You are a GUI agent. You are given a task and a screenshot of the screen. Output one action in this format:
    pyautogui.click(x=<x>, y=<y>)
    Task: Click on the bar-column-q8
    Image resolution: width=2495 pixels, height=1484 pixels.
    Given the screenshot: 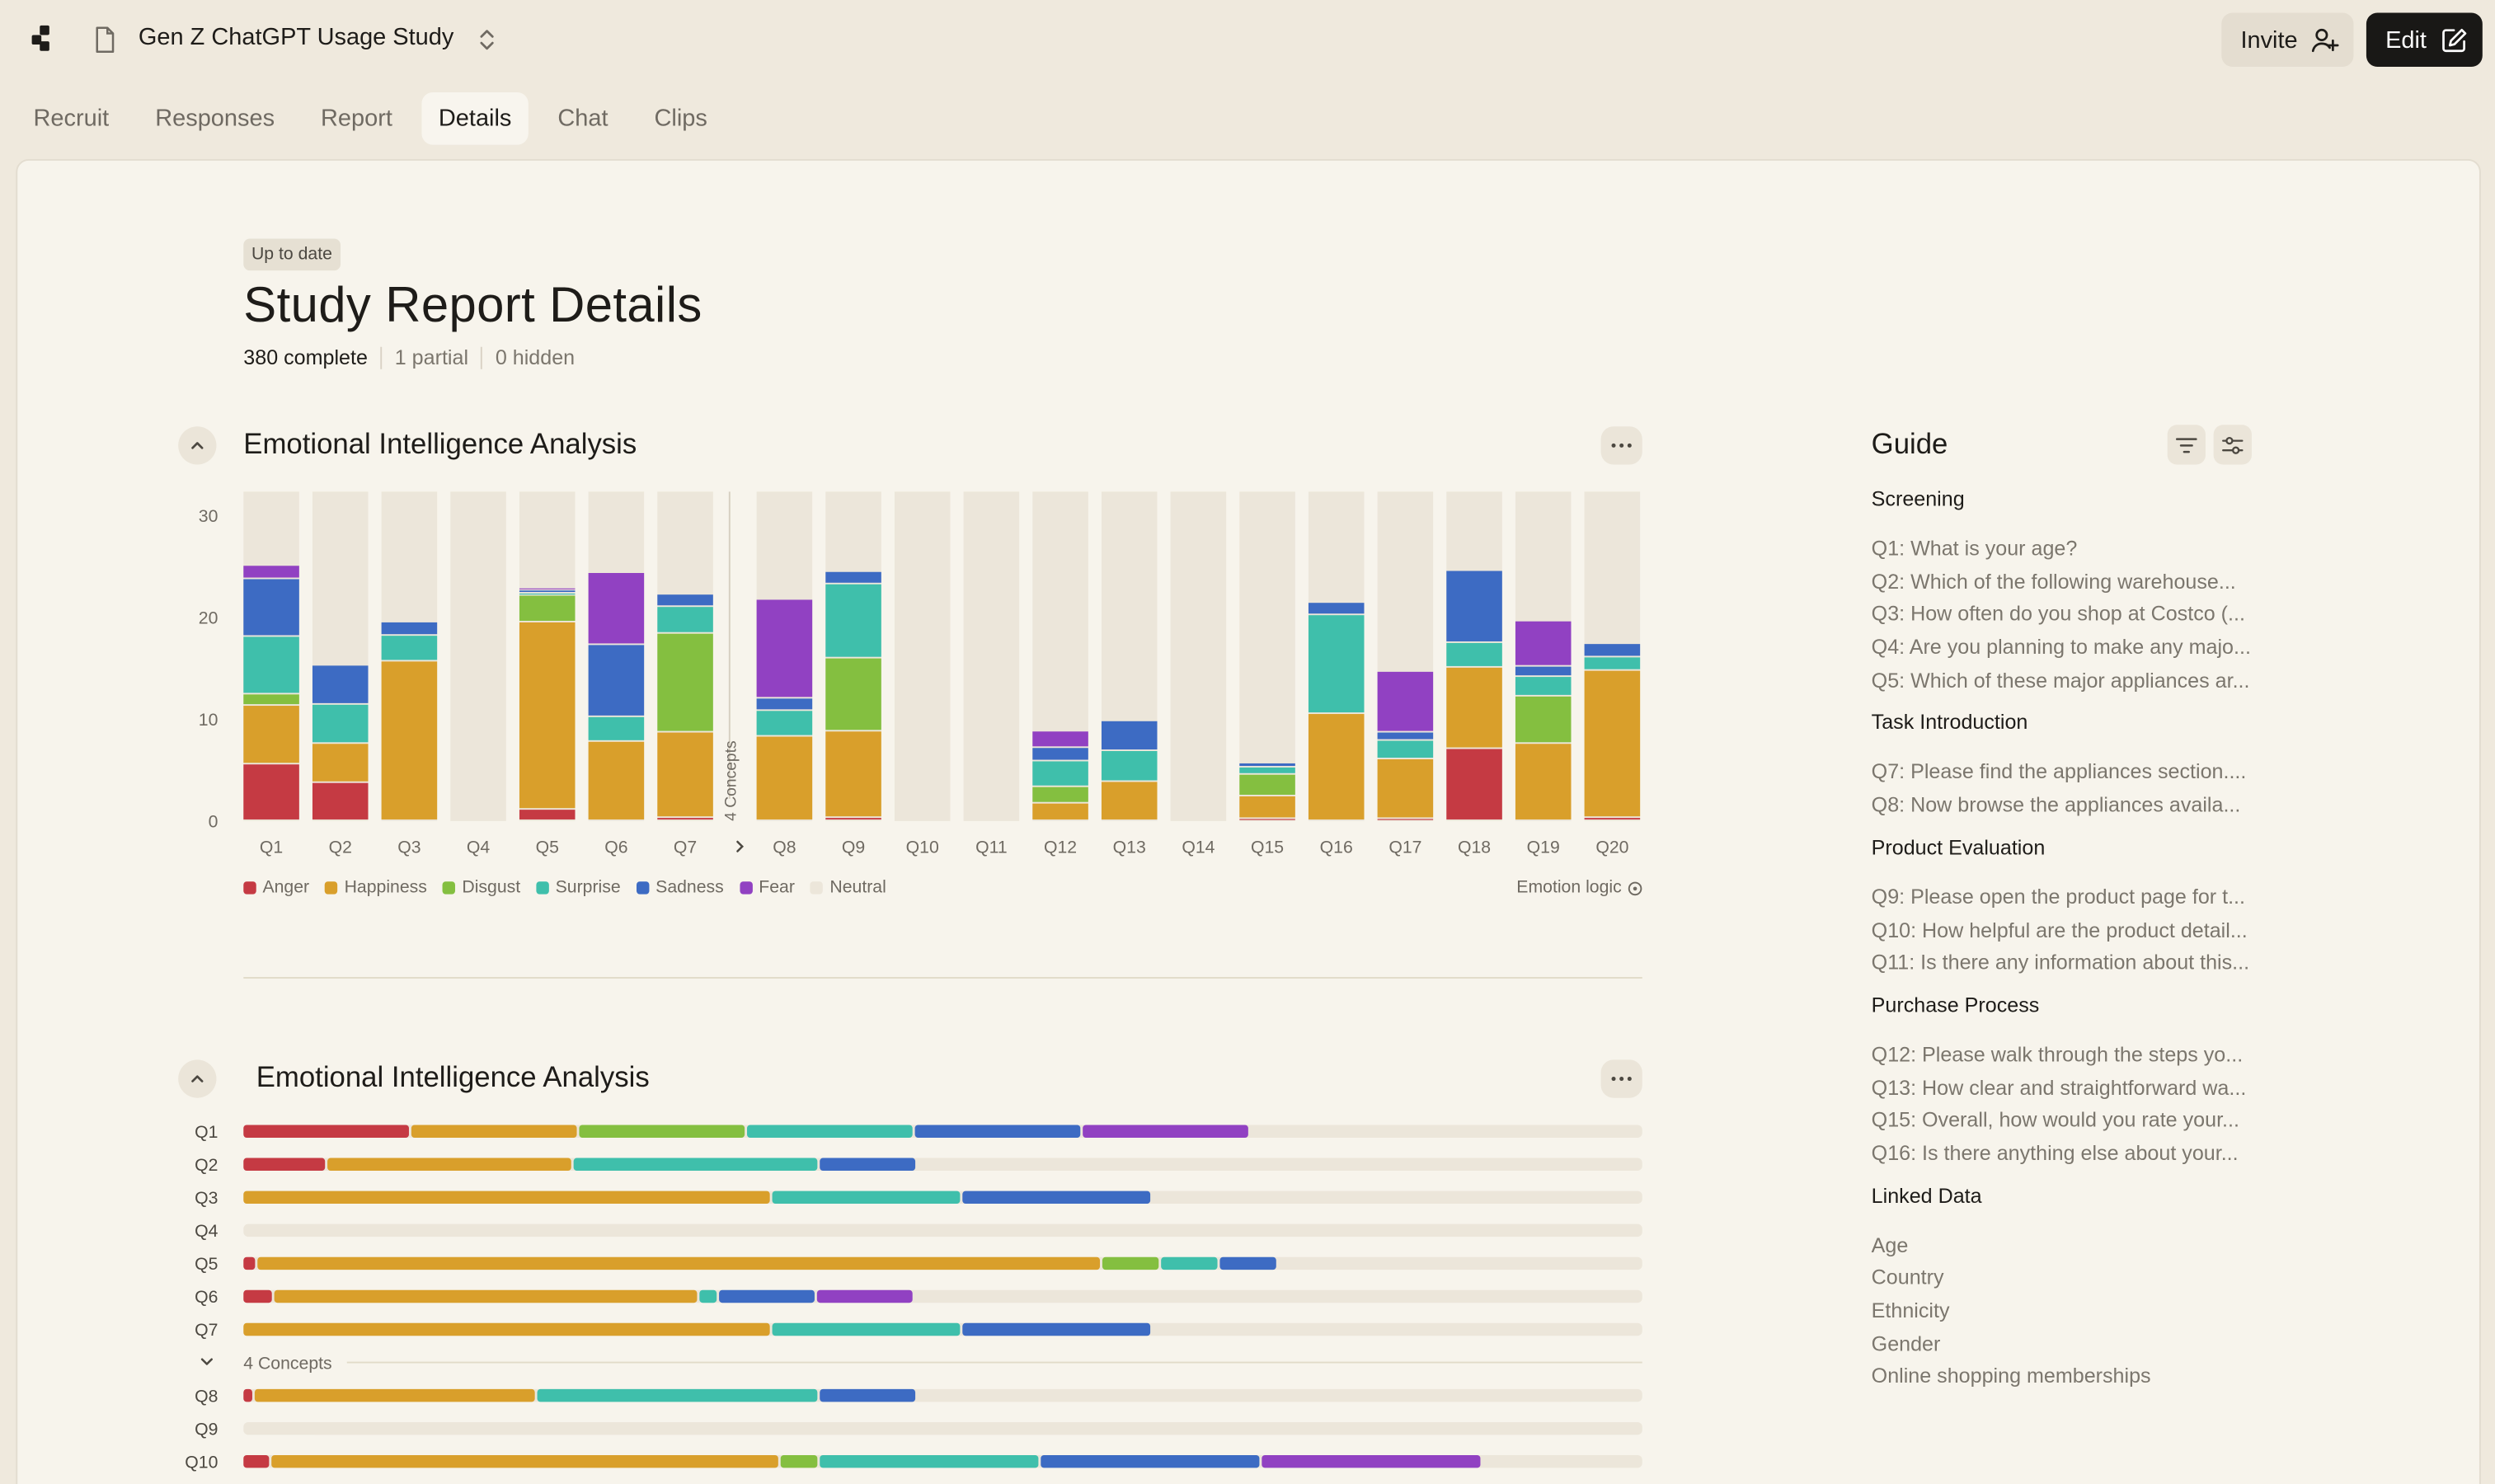 What is the action you would take?
    pyautogui.click(x=784, y=656)
    